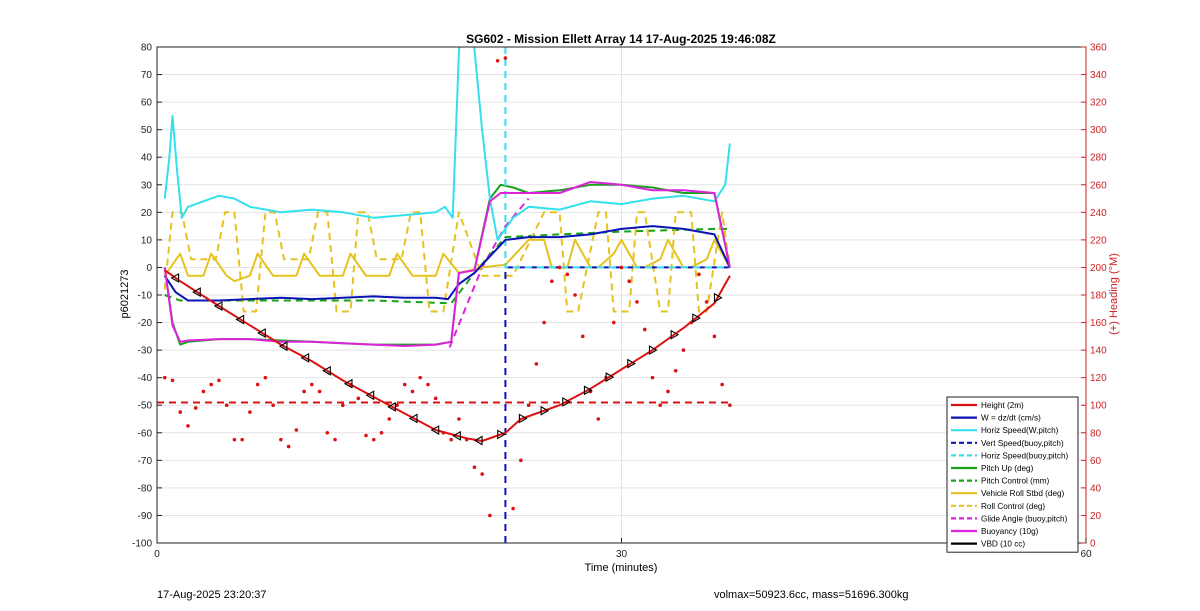 The width and height of the screenshot is (1200, 611). What do you see at coordinates (145, 296) in the screenshot?
I see `y-tick-label: -10` at bounding box center [145, 296].